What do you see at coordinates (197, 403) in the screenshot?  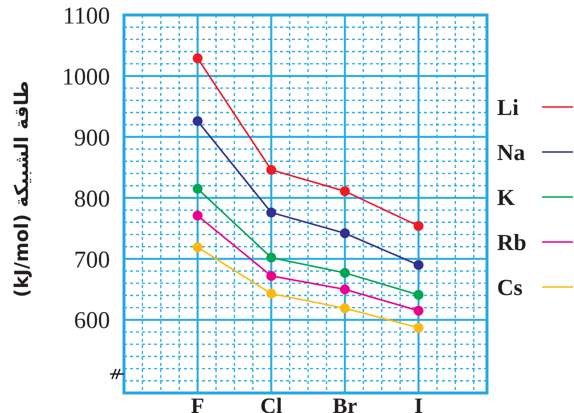 I see `x-tick-label: F` at bounding box center [197, 403].